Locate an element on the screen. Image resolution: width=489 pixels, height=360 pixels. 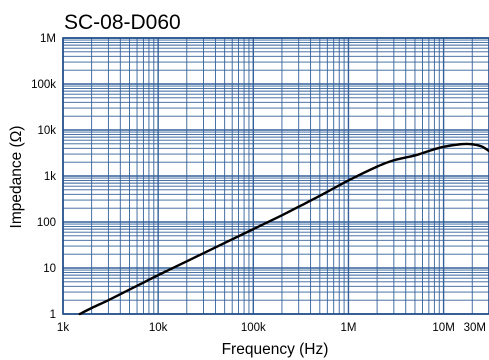
x-tick-label: 1M is located at coordinates (348, 328).